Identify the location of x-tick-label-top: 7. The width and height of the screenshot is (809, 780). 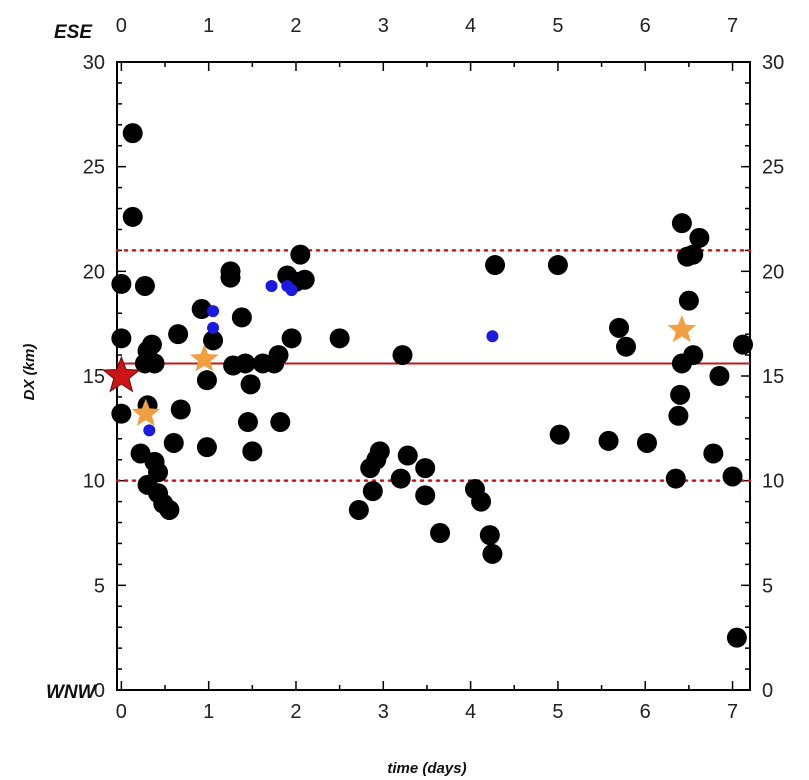
(732, 26).